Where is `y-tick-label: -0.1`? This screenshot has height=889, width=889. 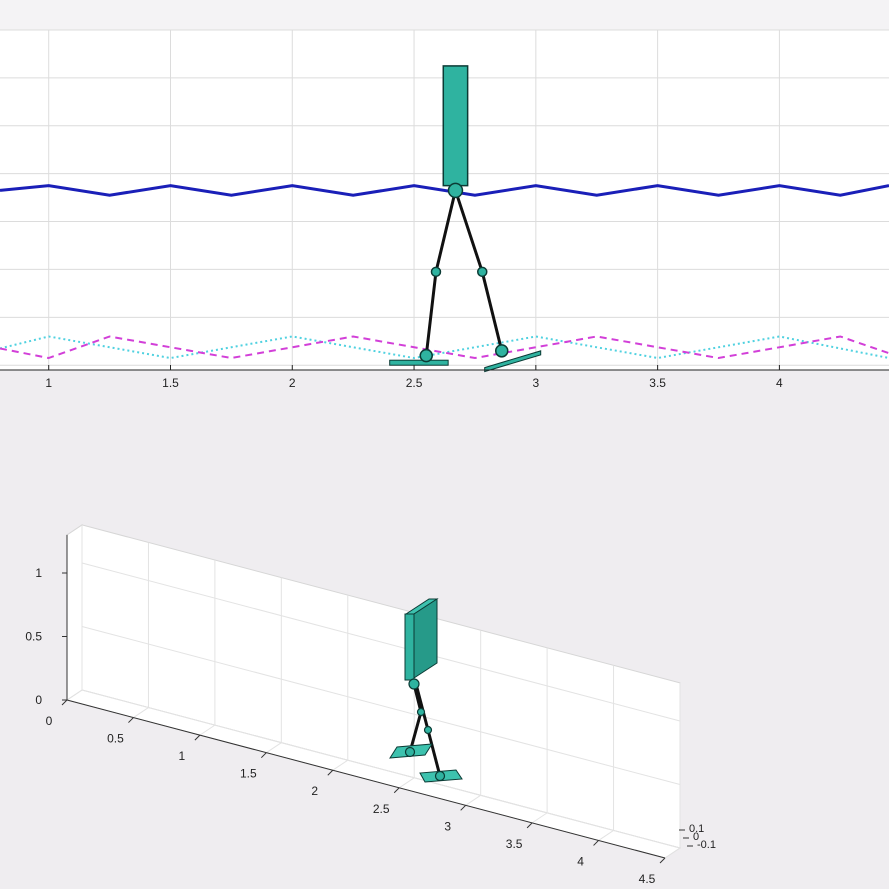 y-tick-label: -0.1 is located at coordinates (706, 845).